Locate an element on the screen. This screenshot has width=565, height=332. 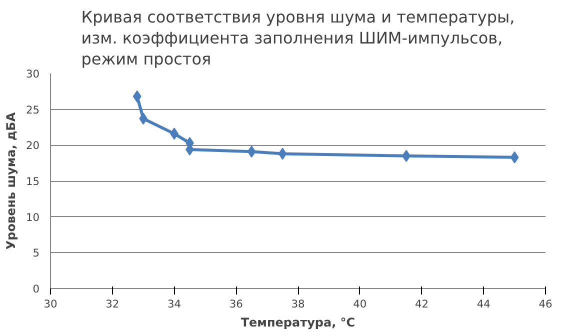
chart-title: Кривая соответствия уровня шума и температуры, изм. коэффициента заполнения ШИМ-импульсов, режим простоя is located at coordinates (298, 38).